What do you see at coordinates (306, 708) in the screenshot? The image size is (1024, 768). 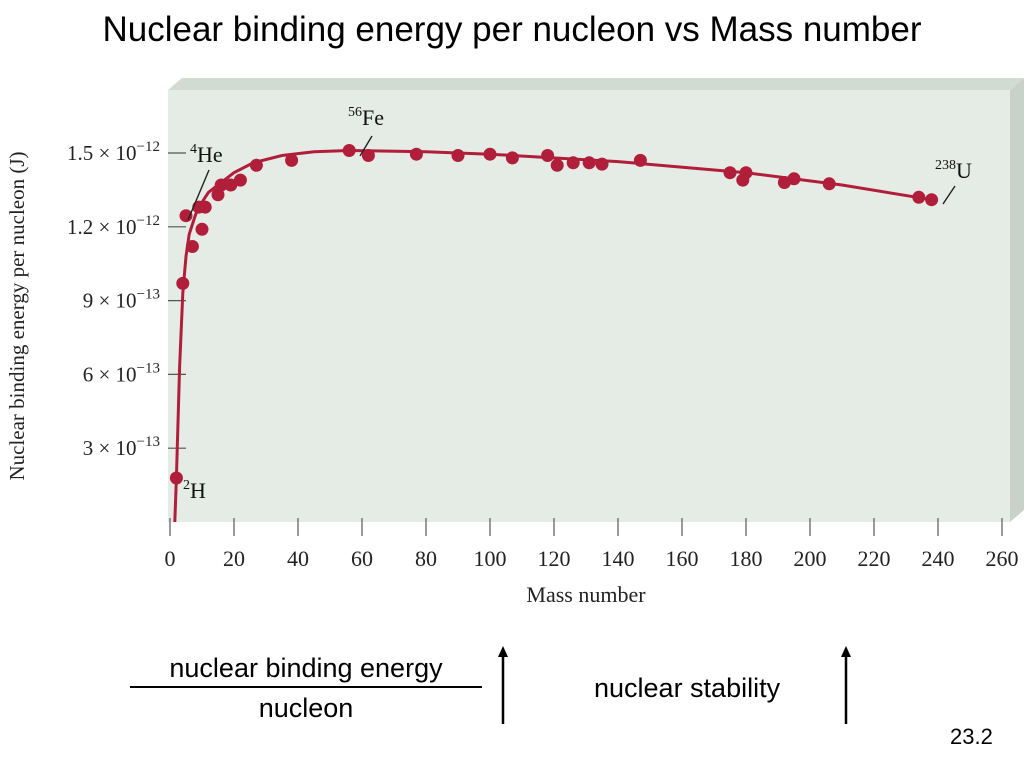 I see `fraction-denominator: nucleon` at bounding box center [306, 708].